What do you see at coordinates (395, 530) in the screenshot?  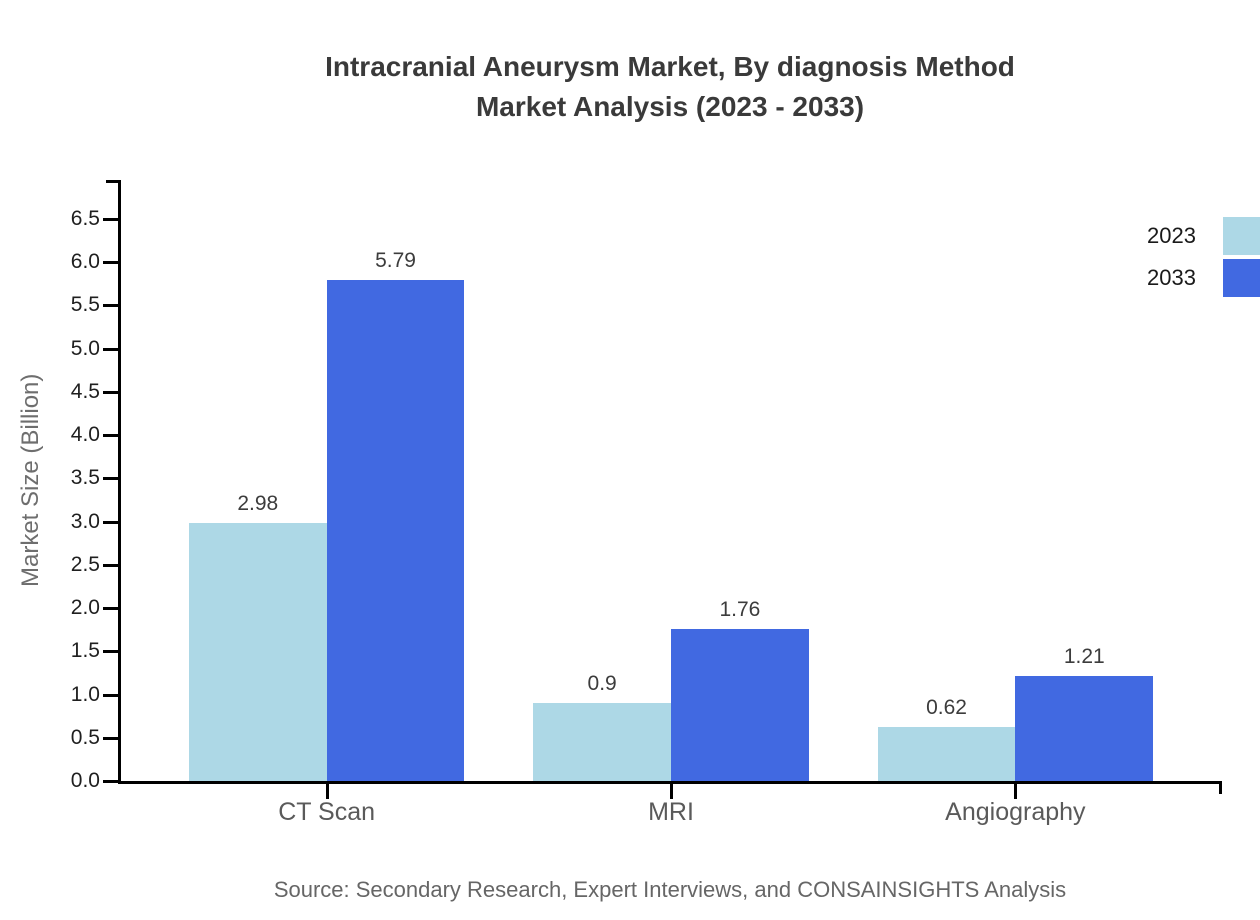 I see `bar-2033-ct-scan` at bounding box center [395, 530].